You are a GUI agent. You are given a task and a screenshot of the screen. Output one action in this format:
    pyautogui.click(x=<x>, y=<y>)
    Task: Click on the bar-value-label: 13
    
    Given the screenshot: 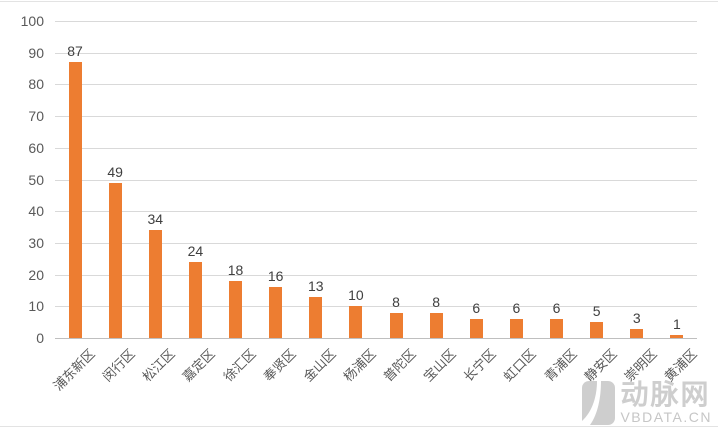 What is the action you would take?
    pyautogui.click(x=316, y=285)
    